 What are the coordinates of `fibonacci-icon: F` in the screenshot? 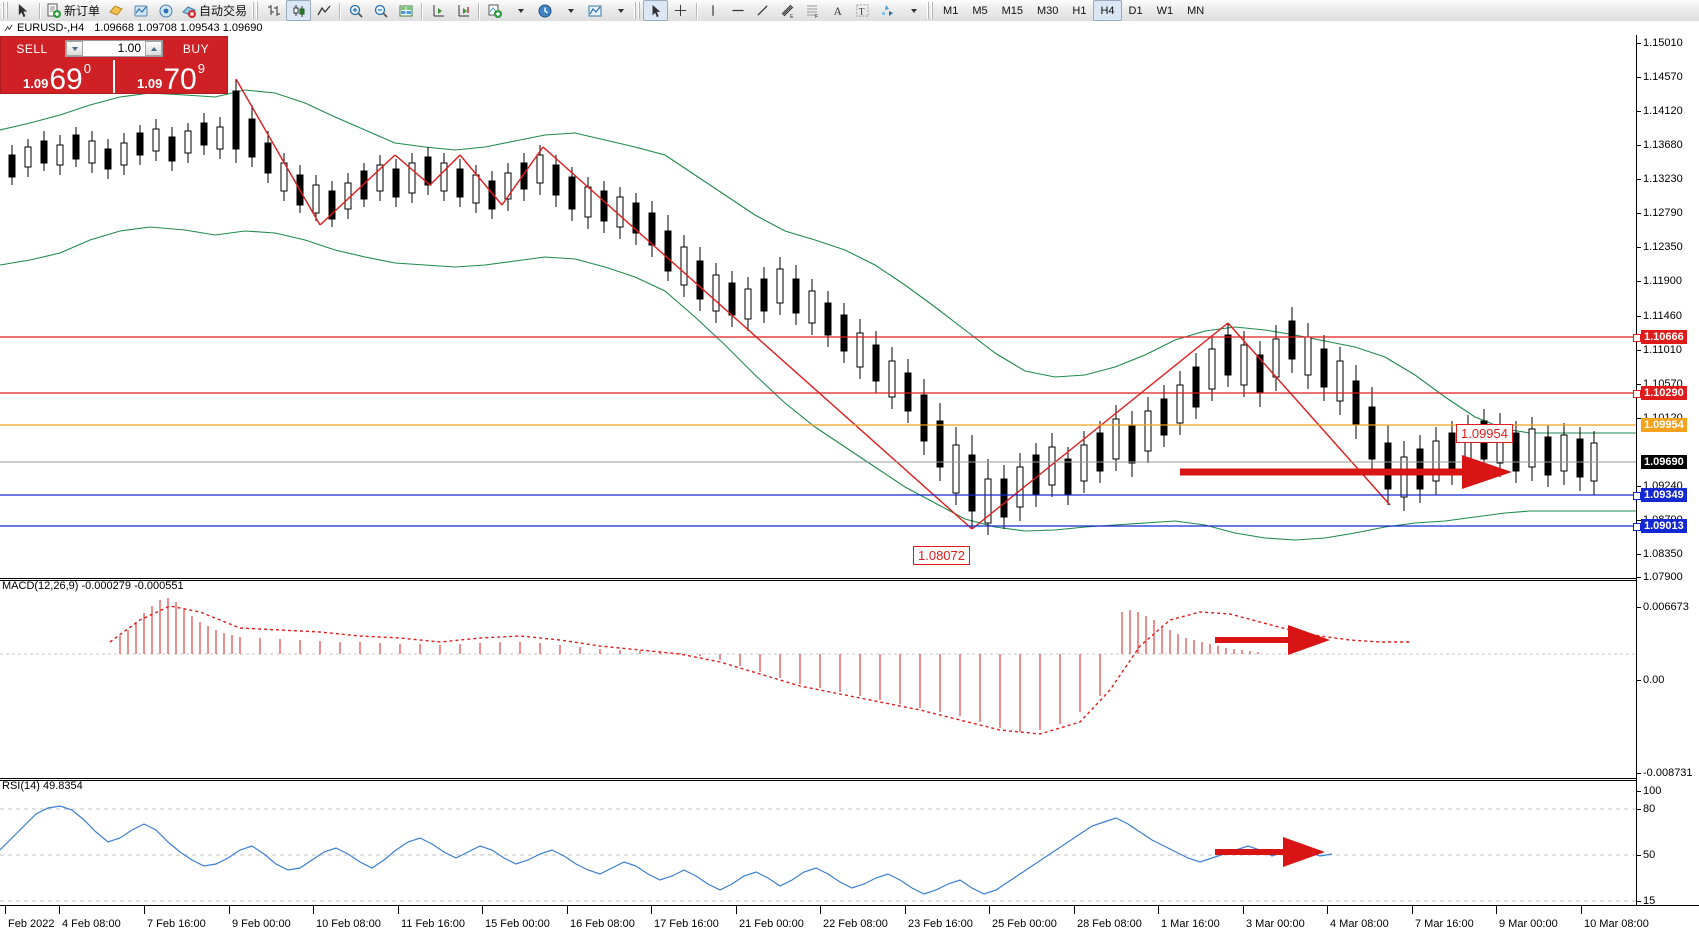 It's located at (812, 10).